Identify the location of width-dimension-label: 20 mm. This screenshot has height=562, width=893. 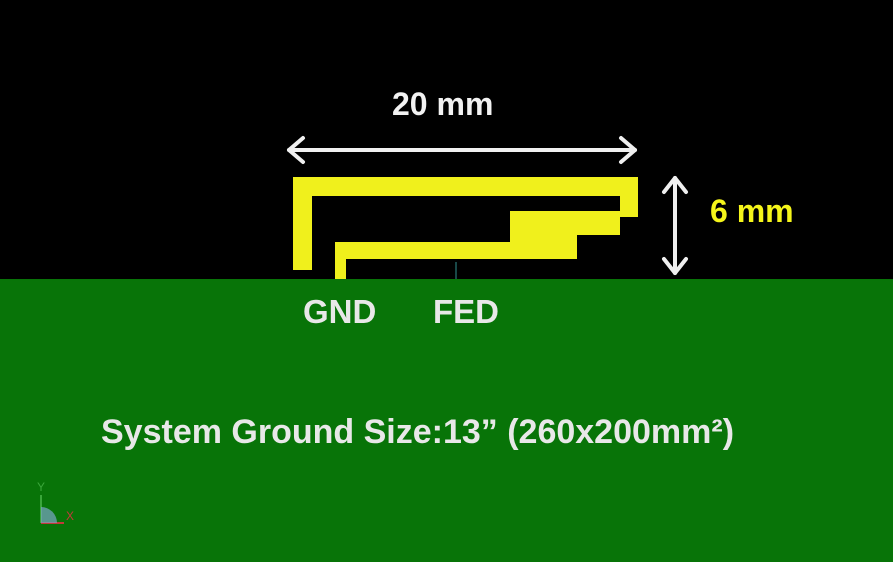
(443, 104).